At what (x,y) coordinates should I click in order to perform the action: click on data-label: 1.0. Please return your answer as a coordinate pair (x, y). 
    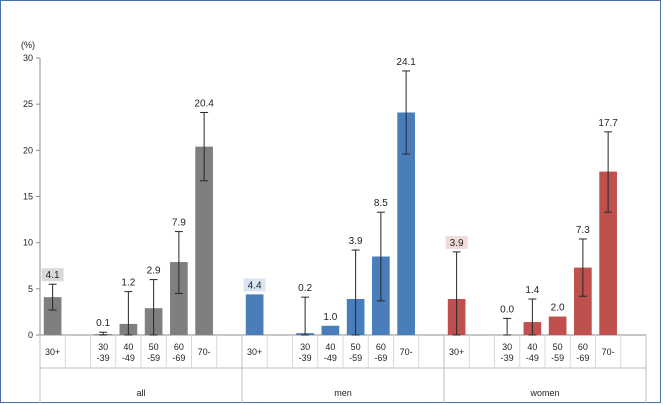
    Looking at the image, I should click on (330, 317).